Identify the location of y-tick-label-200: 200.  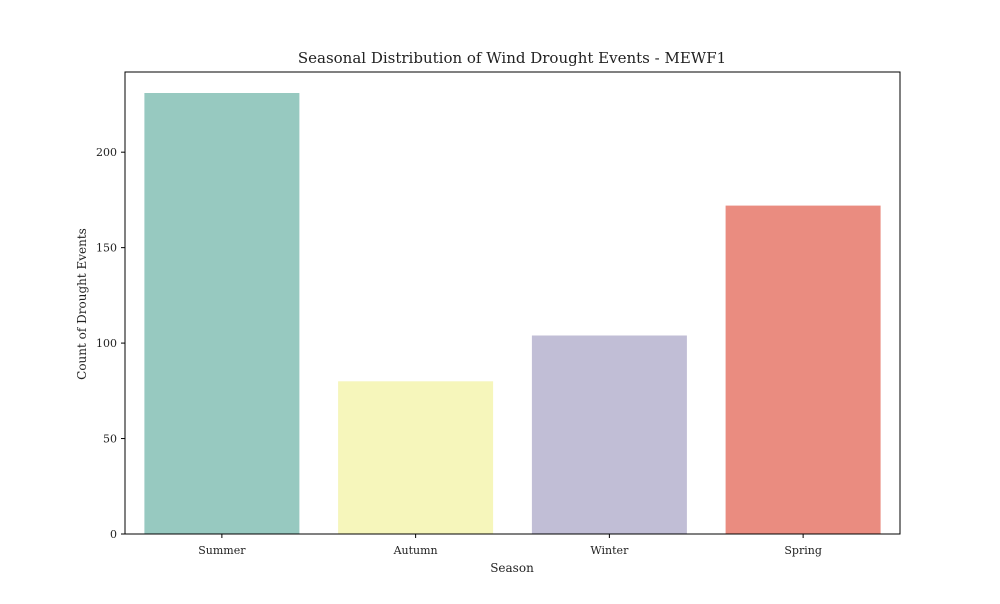
(106, 152).